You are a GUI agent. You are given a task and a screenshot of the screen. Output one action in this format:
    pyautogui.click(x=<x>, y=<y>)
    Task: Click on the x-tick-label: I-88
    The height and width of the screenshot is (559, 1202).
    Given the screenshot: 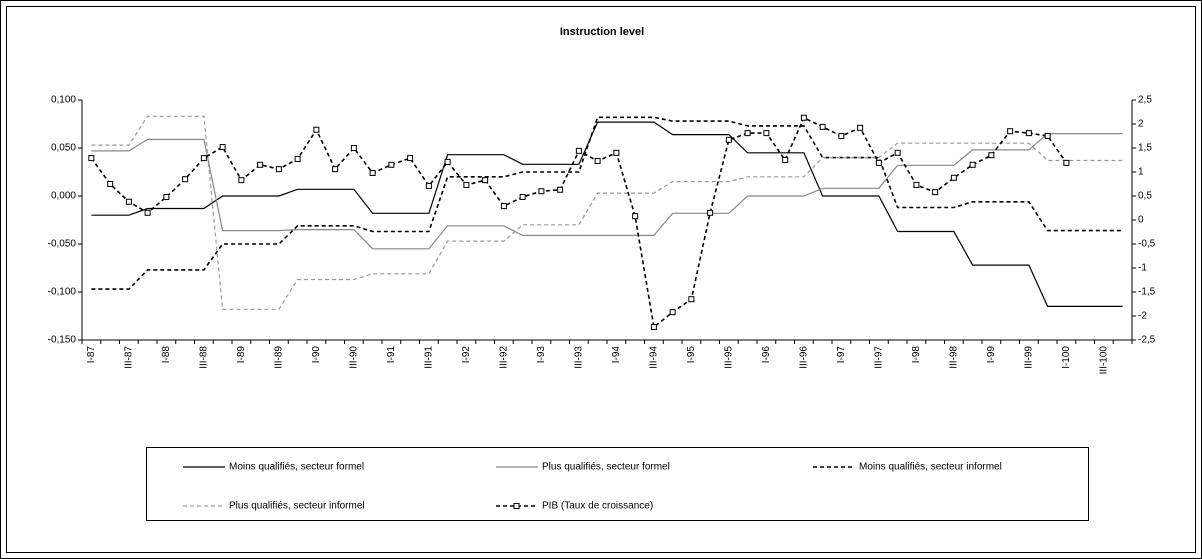 What is the action you would take?
    pyautogui.click(x=166, y=355)
    